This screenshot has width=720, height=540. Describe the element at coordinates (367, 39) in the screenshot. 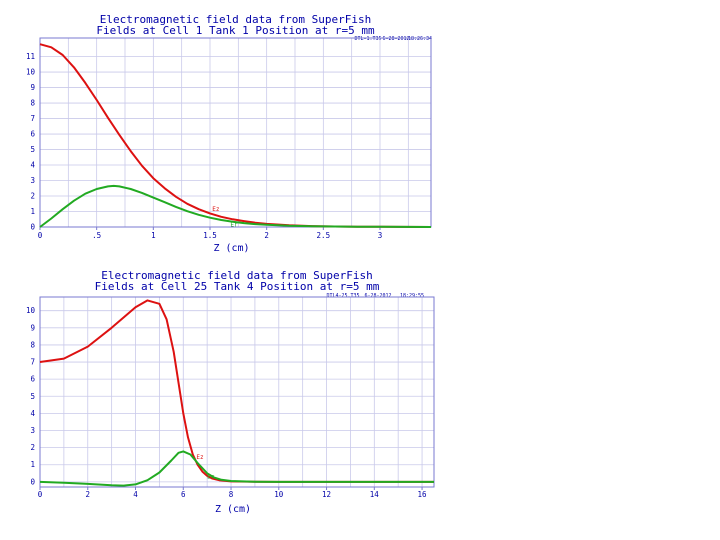

I see `run-info: DTL-1.T35` at that location.